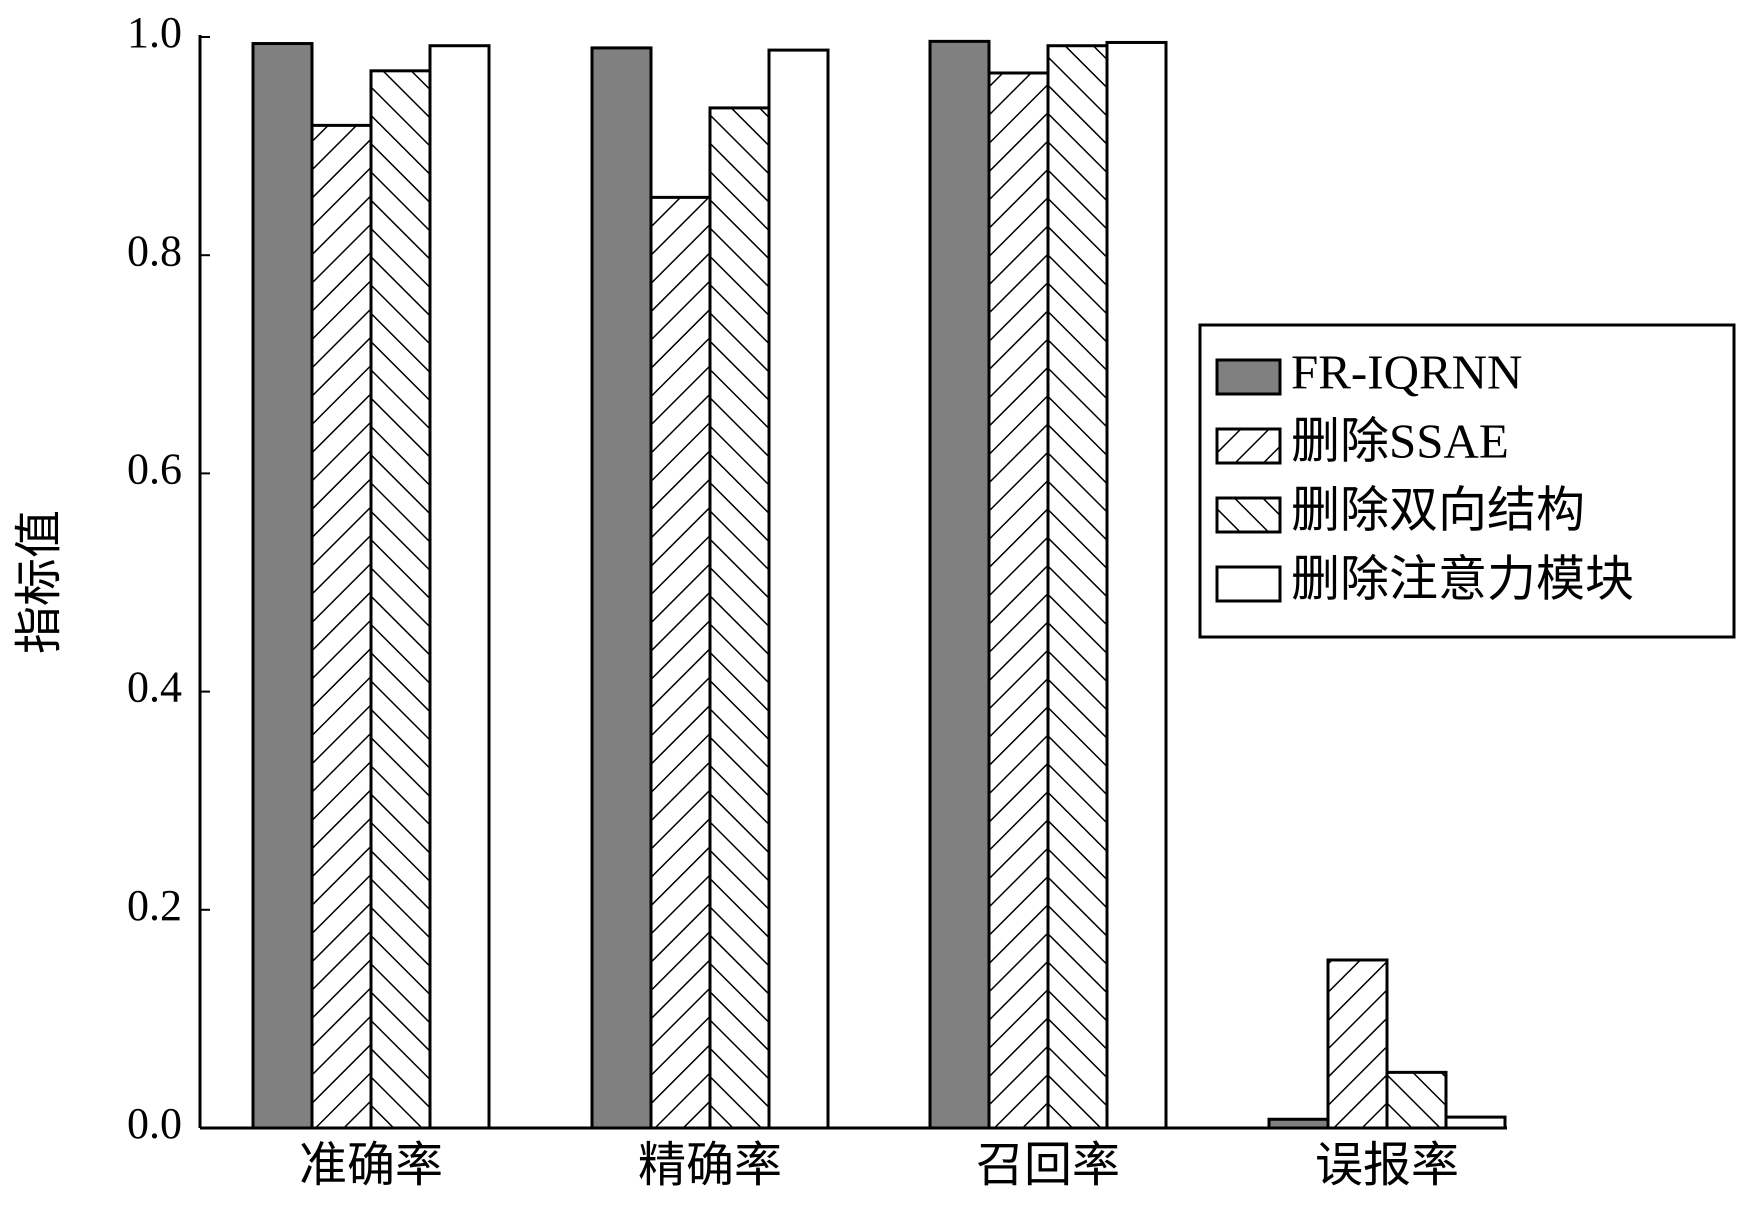  What do you see at coordinates (39, 582) in the screenshot?
I see `y-axis-label: 指标值` at bounding box center [39, 582].